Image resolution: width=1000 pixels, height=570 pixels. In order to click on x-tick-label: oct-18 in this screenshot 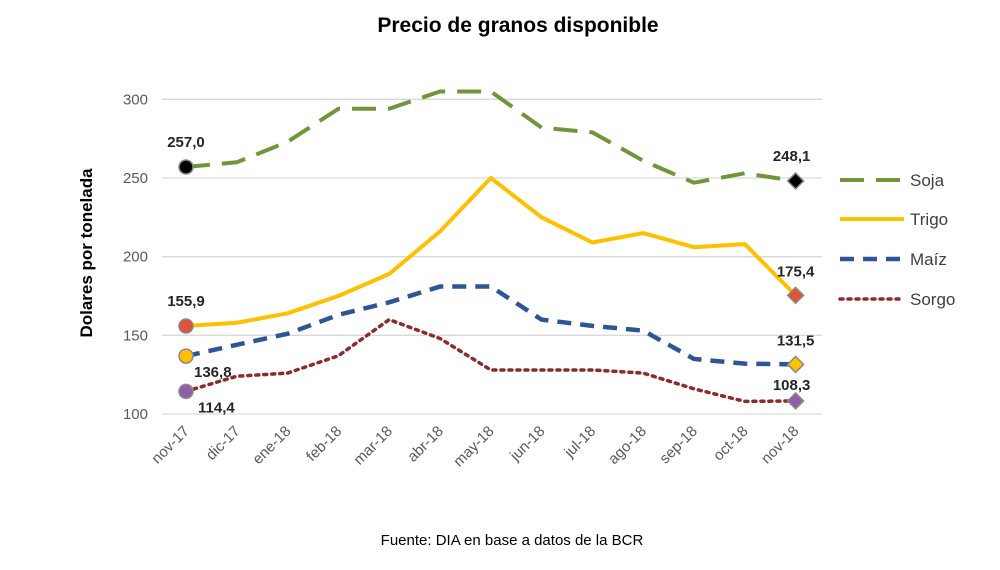, I will do `click(731, 444)`.